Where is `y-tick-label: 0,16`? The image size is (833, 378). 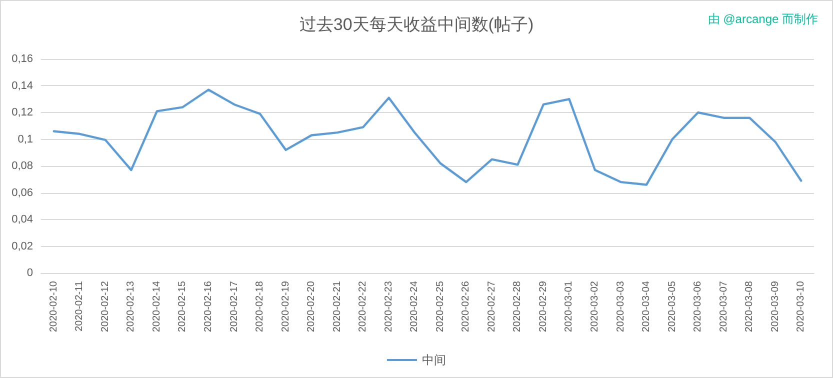 y-tick-label: 0,16 is located at coordinates (22, 59).